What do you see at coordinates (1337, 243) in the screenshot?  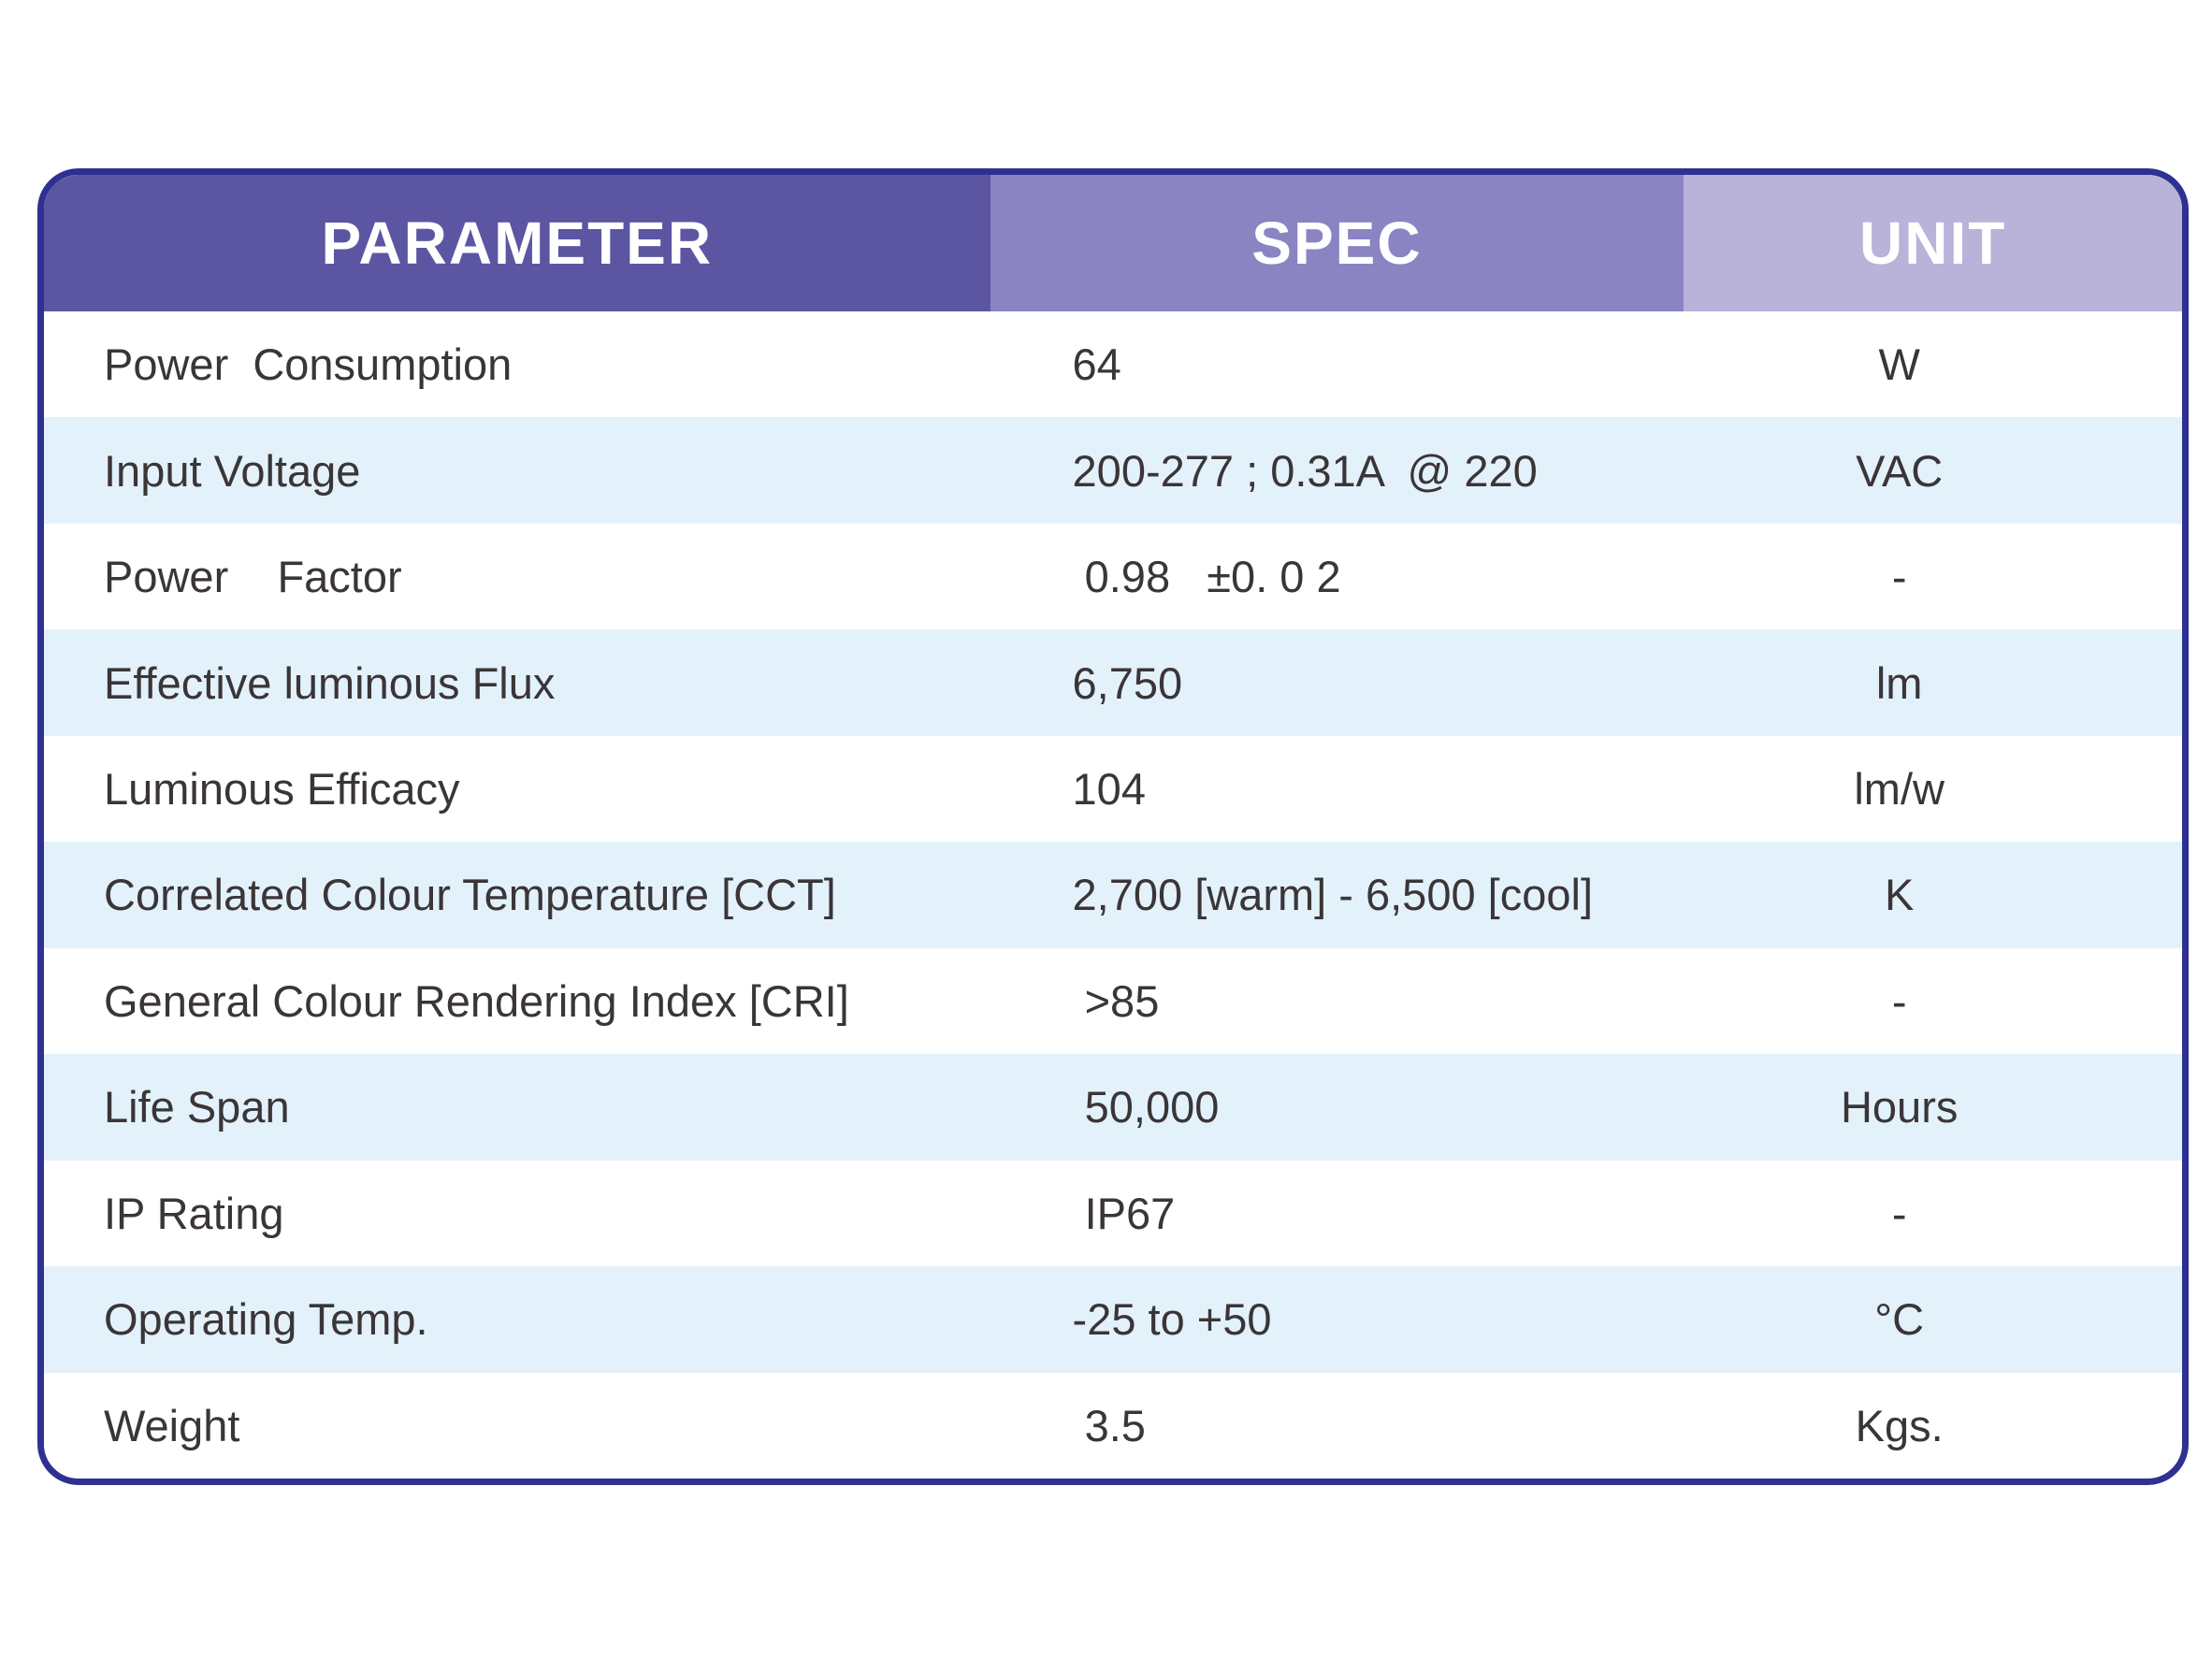 I see `header-spec: SPEC` at bounding box center [1337, 243].